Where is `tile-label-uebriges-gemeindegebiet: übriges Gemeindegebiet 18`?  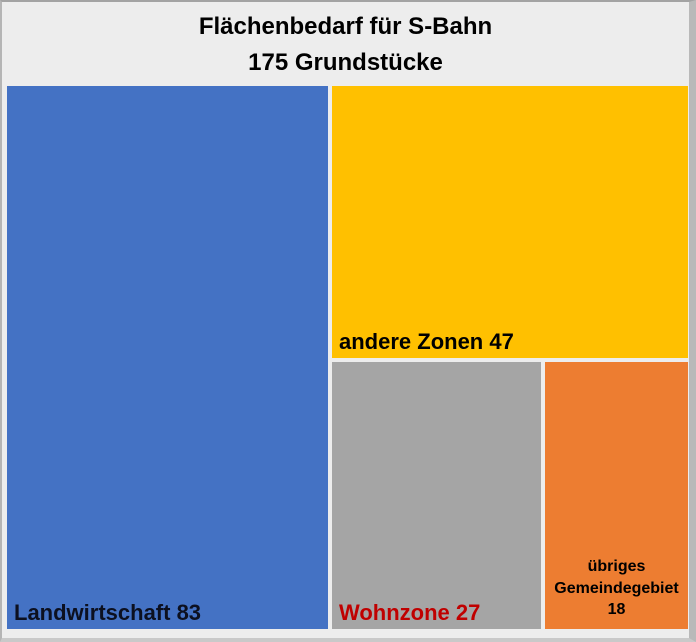
tile-label-uebriges-gemeindegebiet: übriges Gemeindegebiet 18 is located at coordinates (616, 588).